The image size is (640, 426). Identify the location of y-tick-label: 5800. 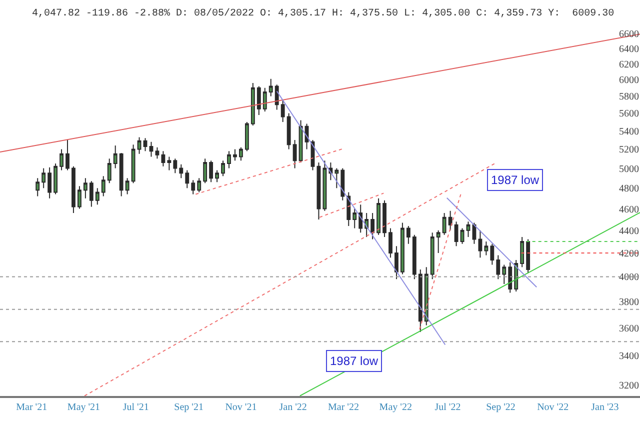
(629, 97).